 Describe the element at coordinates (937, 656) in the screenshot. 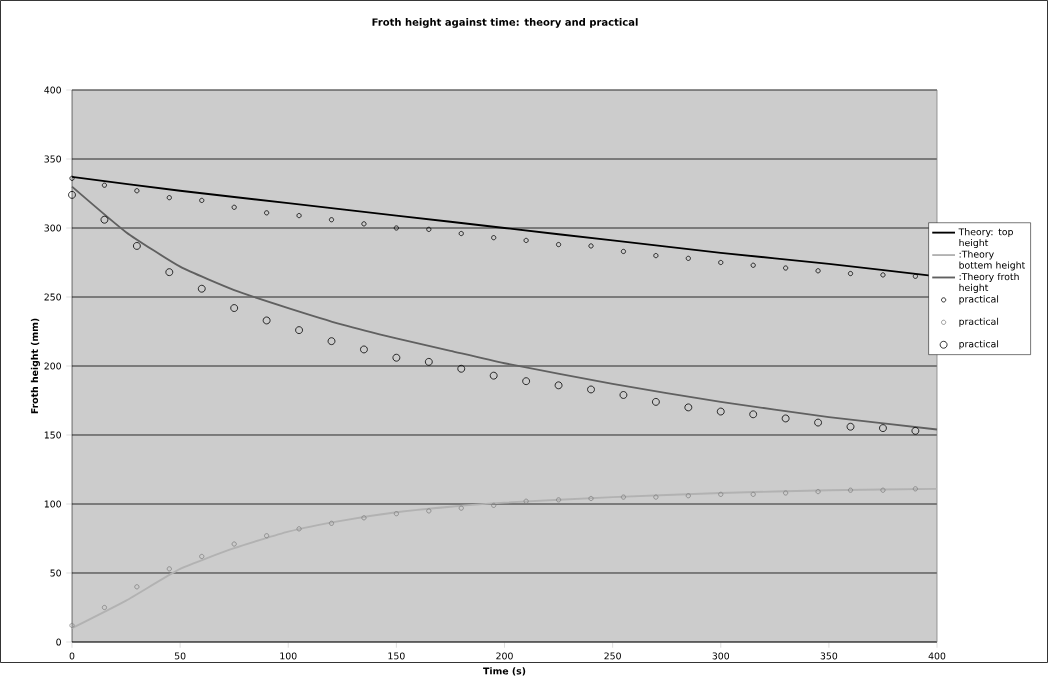

I see `x-tick-label: 400` at that location.